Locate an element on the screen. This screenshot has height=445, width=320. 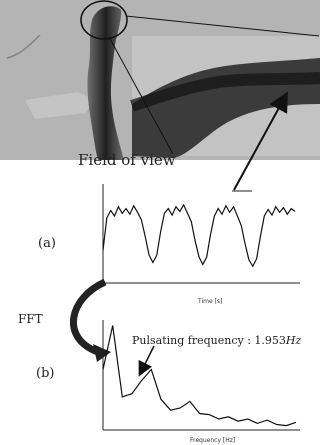
fft-label: FFT is located at coordinates (30, 319).